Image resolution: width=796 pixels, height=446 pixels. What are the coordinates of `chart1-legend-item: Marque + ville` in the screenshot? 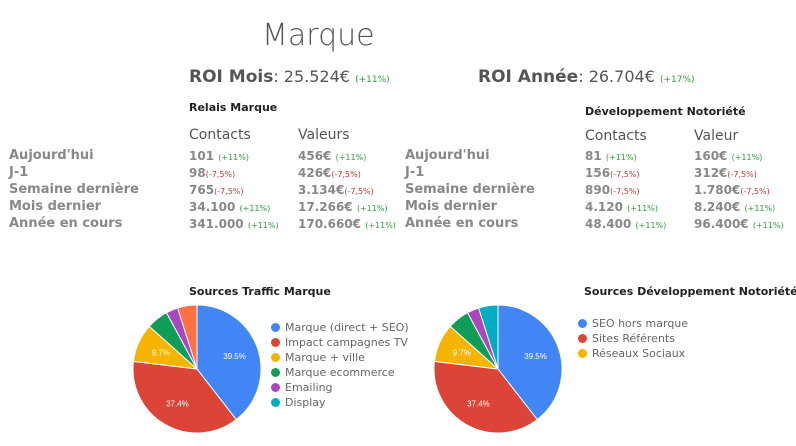 It's located at (340, 357).